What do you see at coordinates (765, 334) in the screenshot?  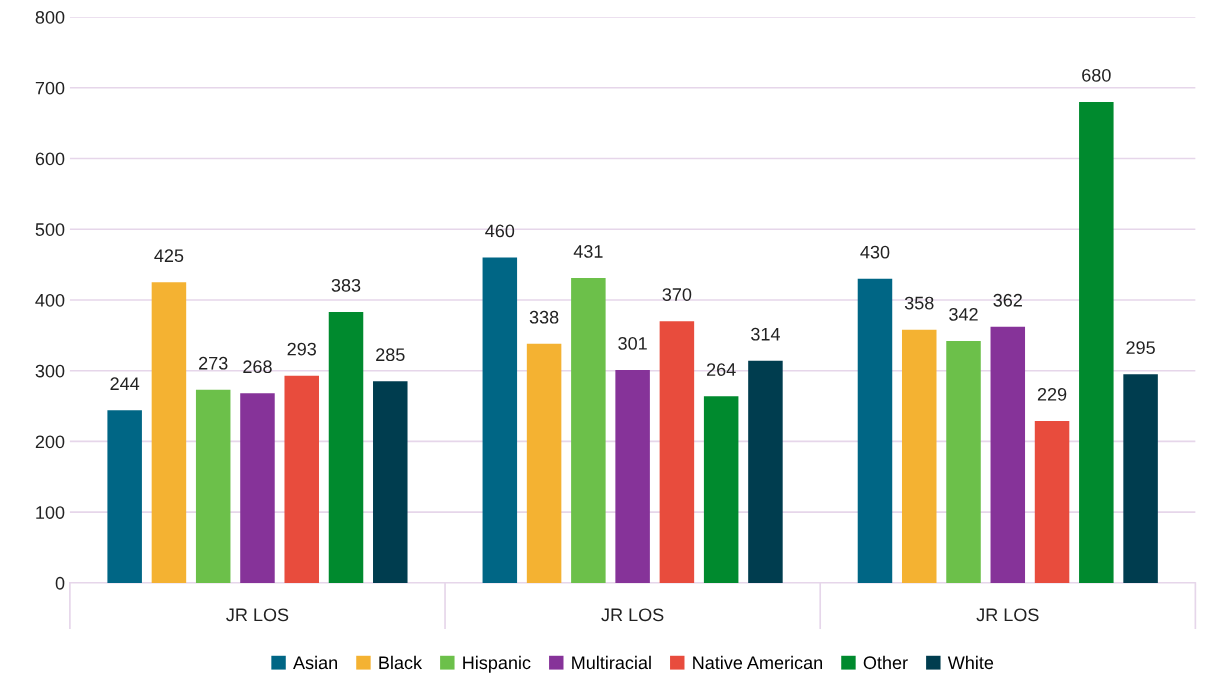 I see `data-label: 314` at bounding box center [765, 334].